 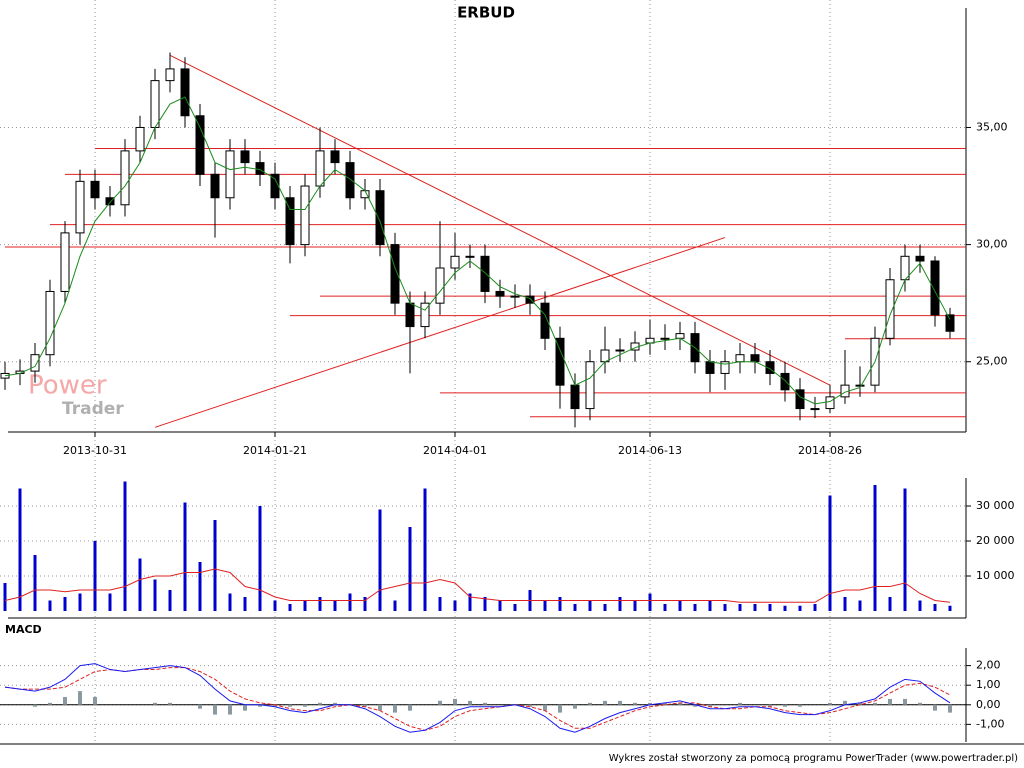 What do you see at coordinates (992, 126) in the screenshot?
I see `y-tick-label: 35,00` at bounding box center [992, 126].